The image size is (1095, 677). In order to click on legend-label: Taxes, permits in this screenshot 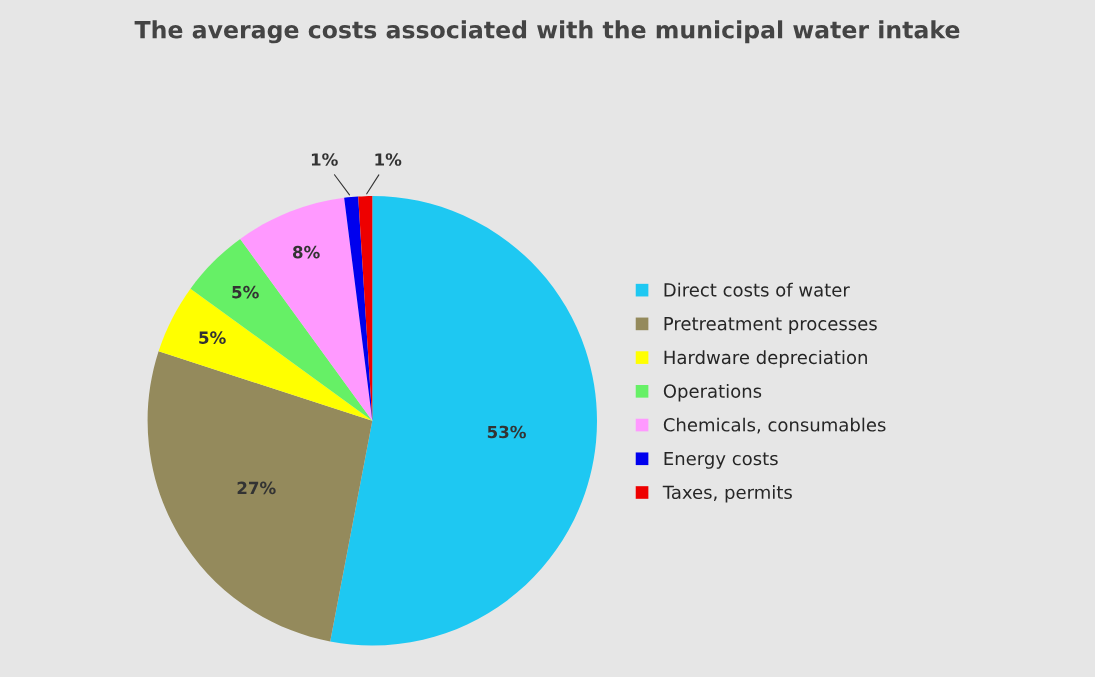, I will do `click(727, 494)`.